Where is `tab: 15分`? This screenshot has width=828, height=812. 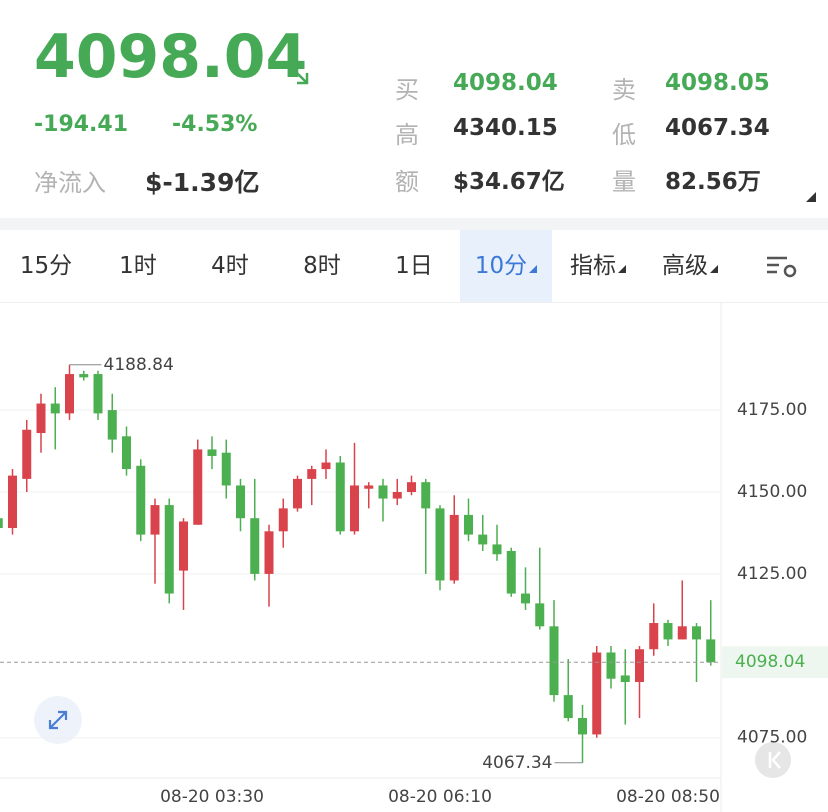
tab: 15分 is located at coordinates (46, 266).